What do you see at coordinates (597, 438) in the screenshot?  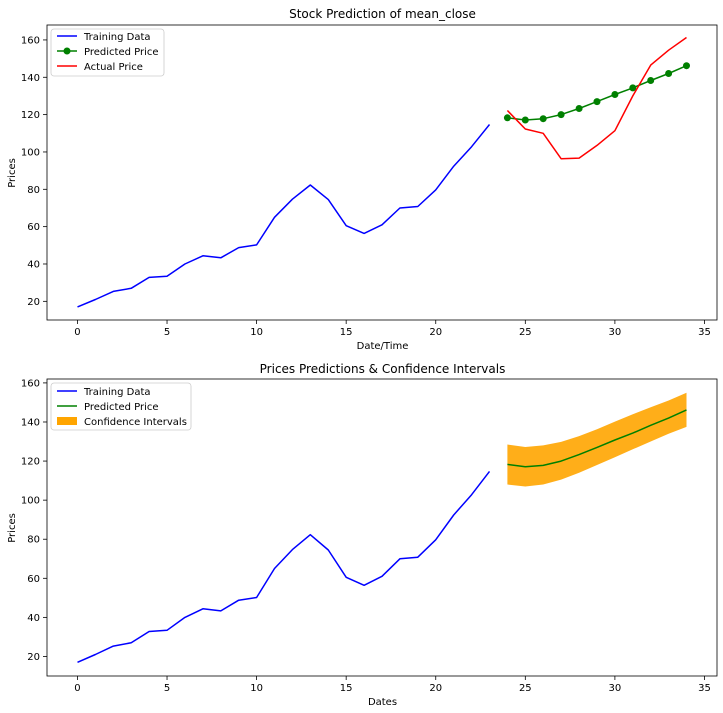 I see `series-line-predicted-price` at bounding box center [597, 438].